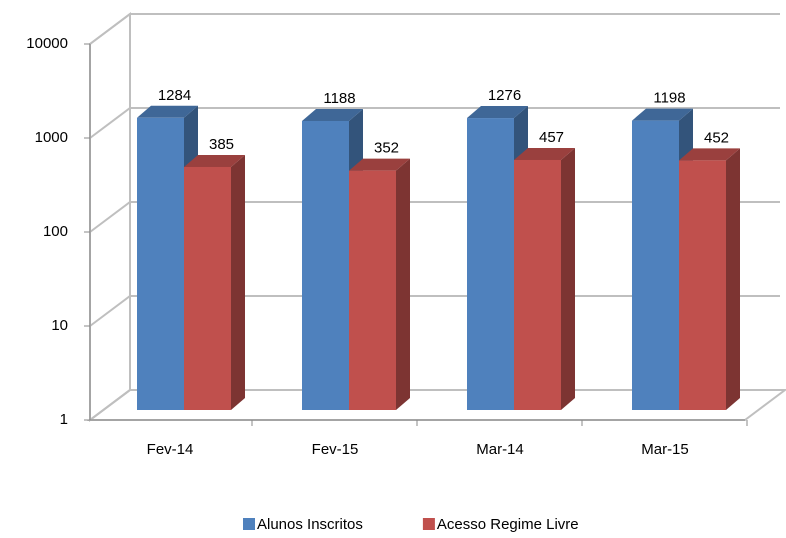 This screenshot has height=538, width=786. What do you see at coordinates (508, 524) in the screenshot?
I see `legend-label: Acesso Regime Livre` at bounding box center [508, 524].